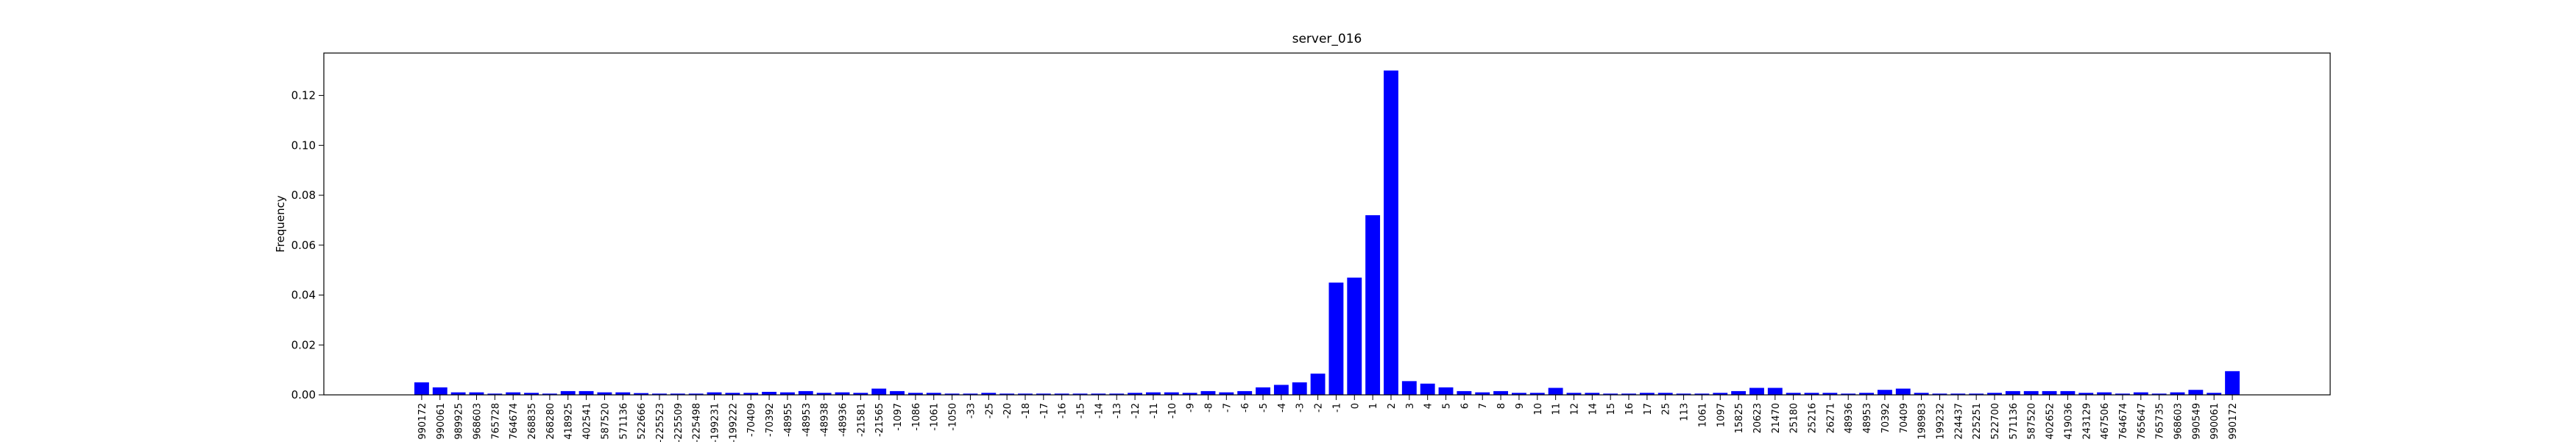 The width and height of the screenshot is (2576, 442). What do you see at coordinates (1702, 415) in the screenshot?
I see `x-tick-label: 1061` at bounding box center [1702, 415].